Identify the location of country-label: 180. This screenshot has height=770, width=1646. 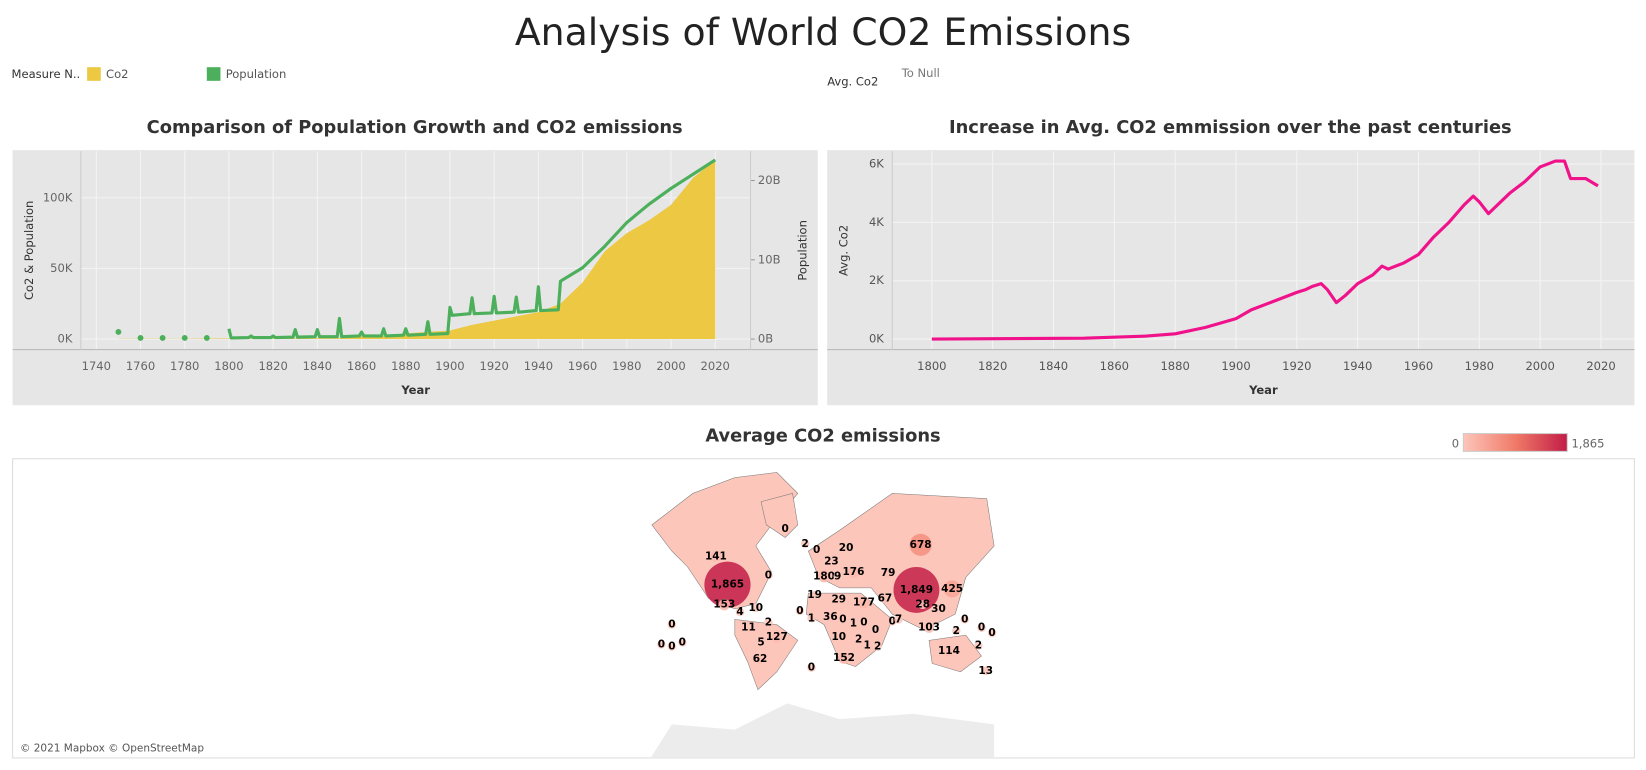
(824, 576).